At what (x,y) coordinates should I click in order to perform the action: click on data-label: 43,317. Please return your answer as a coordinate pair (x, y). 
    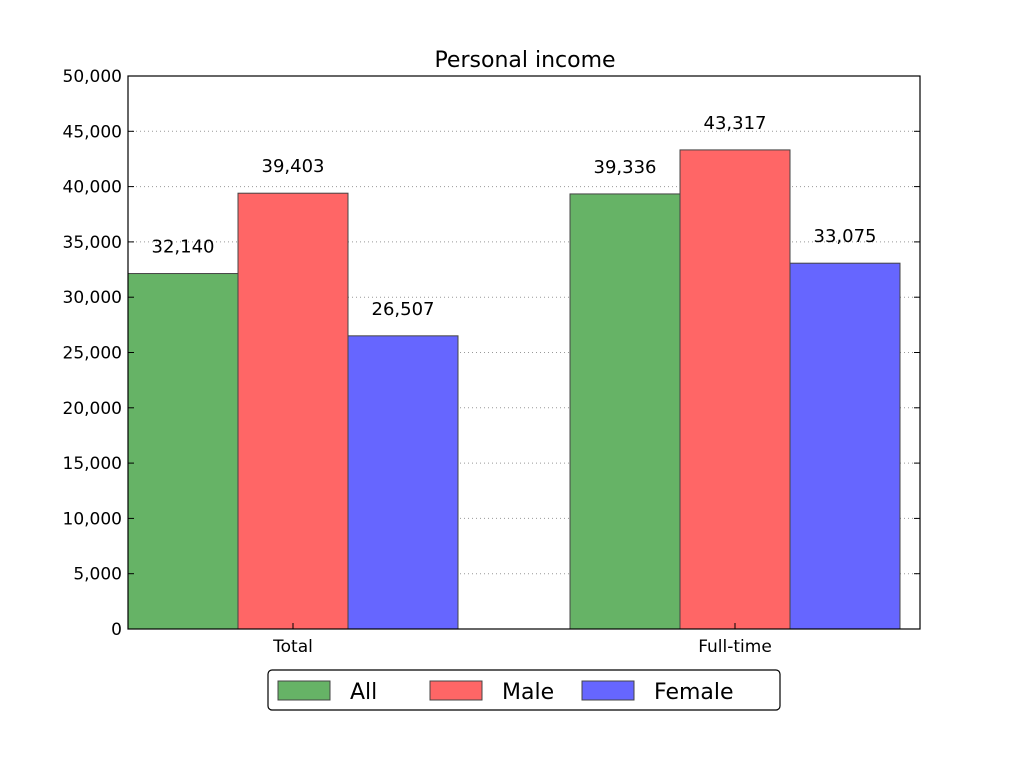
    Looking at the image, I should click on (735, 123).